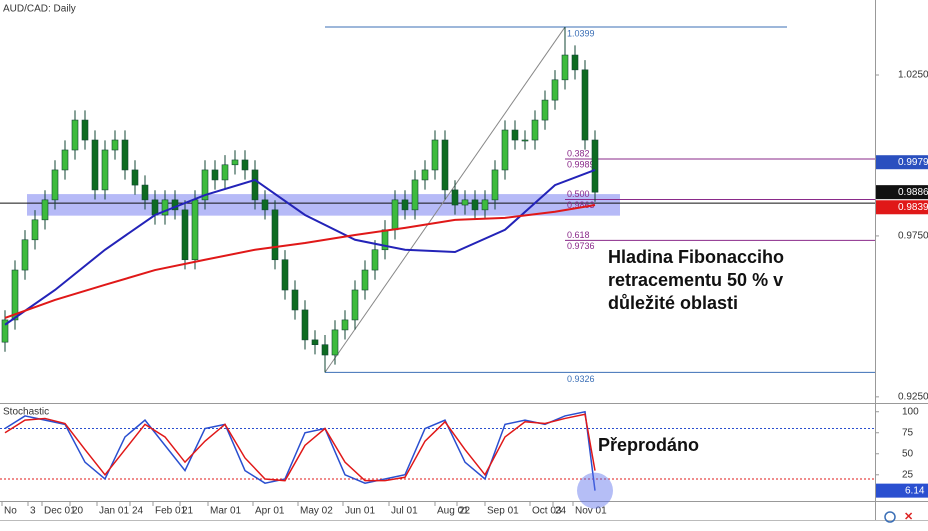 The image size is (928, 531). What do you see at coordinates (578, 153) in the screenshot?
I see `fib-ratio-label: 0.382` at bounding box center [578, 153].